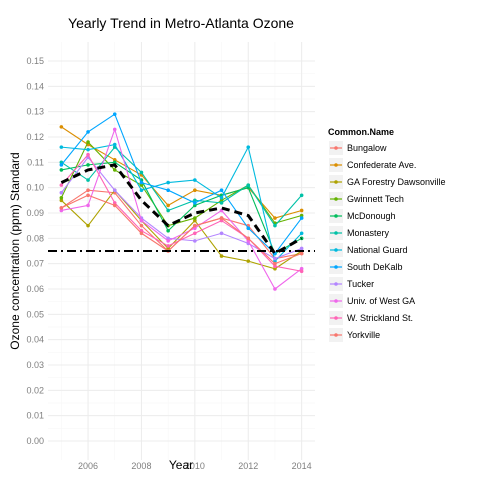  I want to click on x-tick-label: 2010, so click(195, 466).